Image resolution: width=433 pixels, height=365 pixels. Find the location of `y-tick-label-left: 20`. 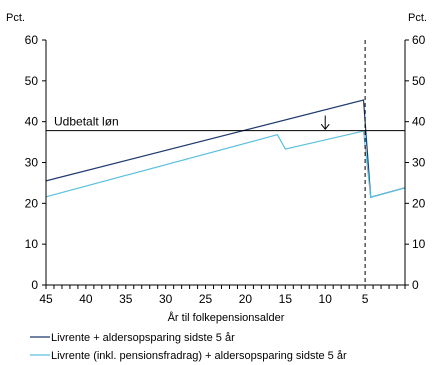

y-tick-label-left: 20 is located at coordinates (32, 203).